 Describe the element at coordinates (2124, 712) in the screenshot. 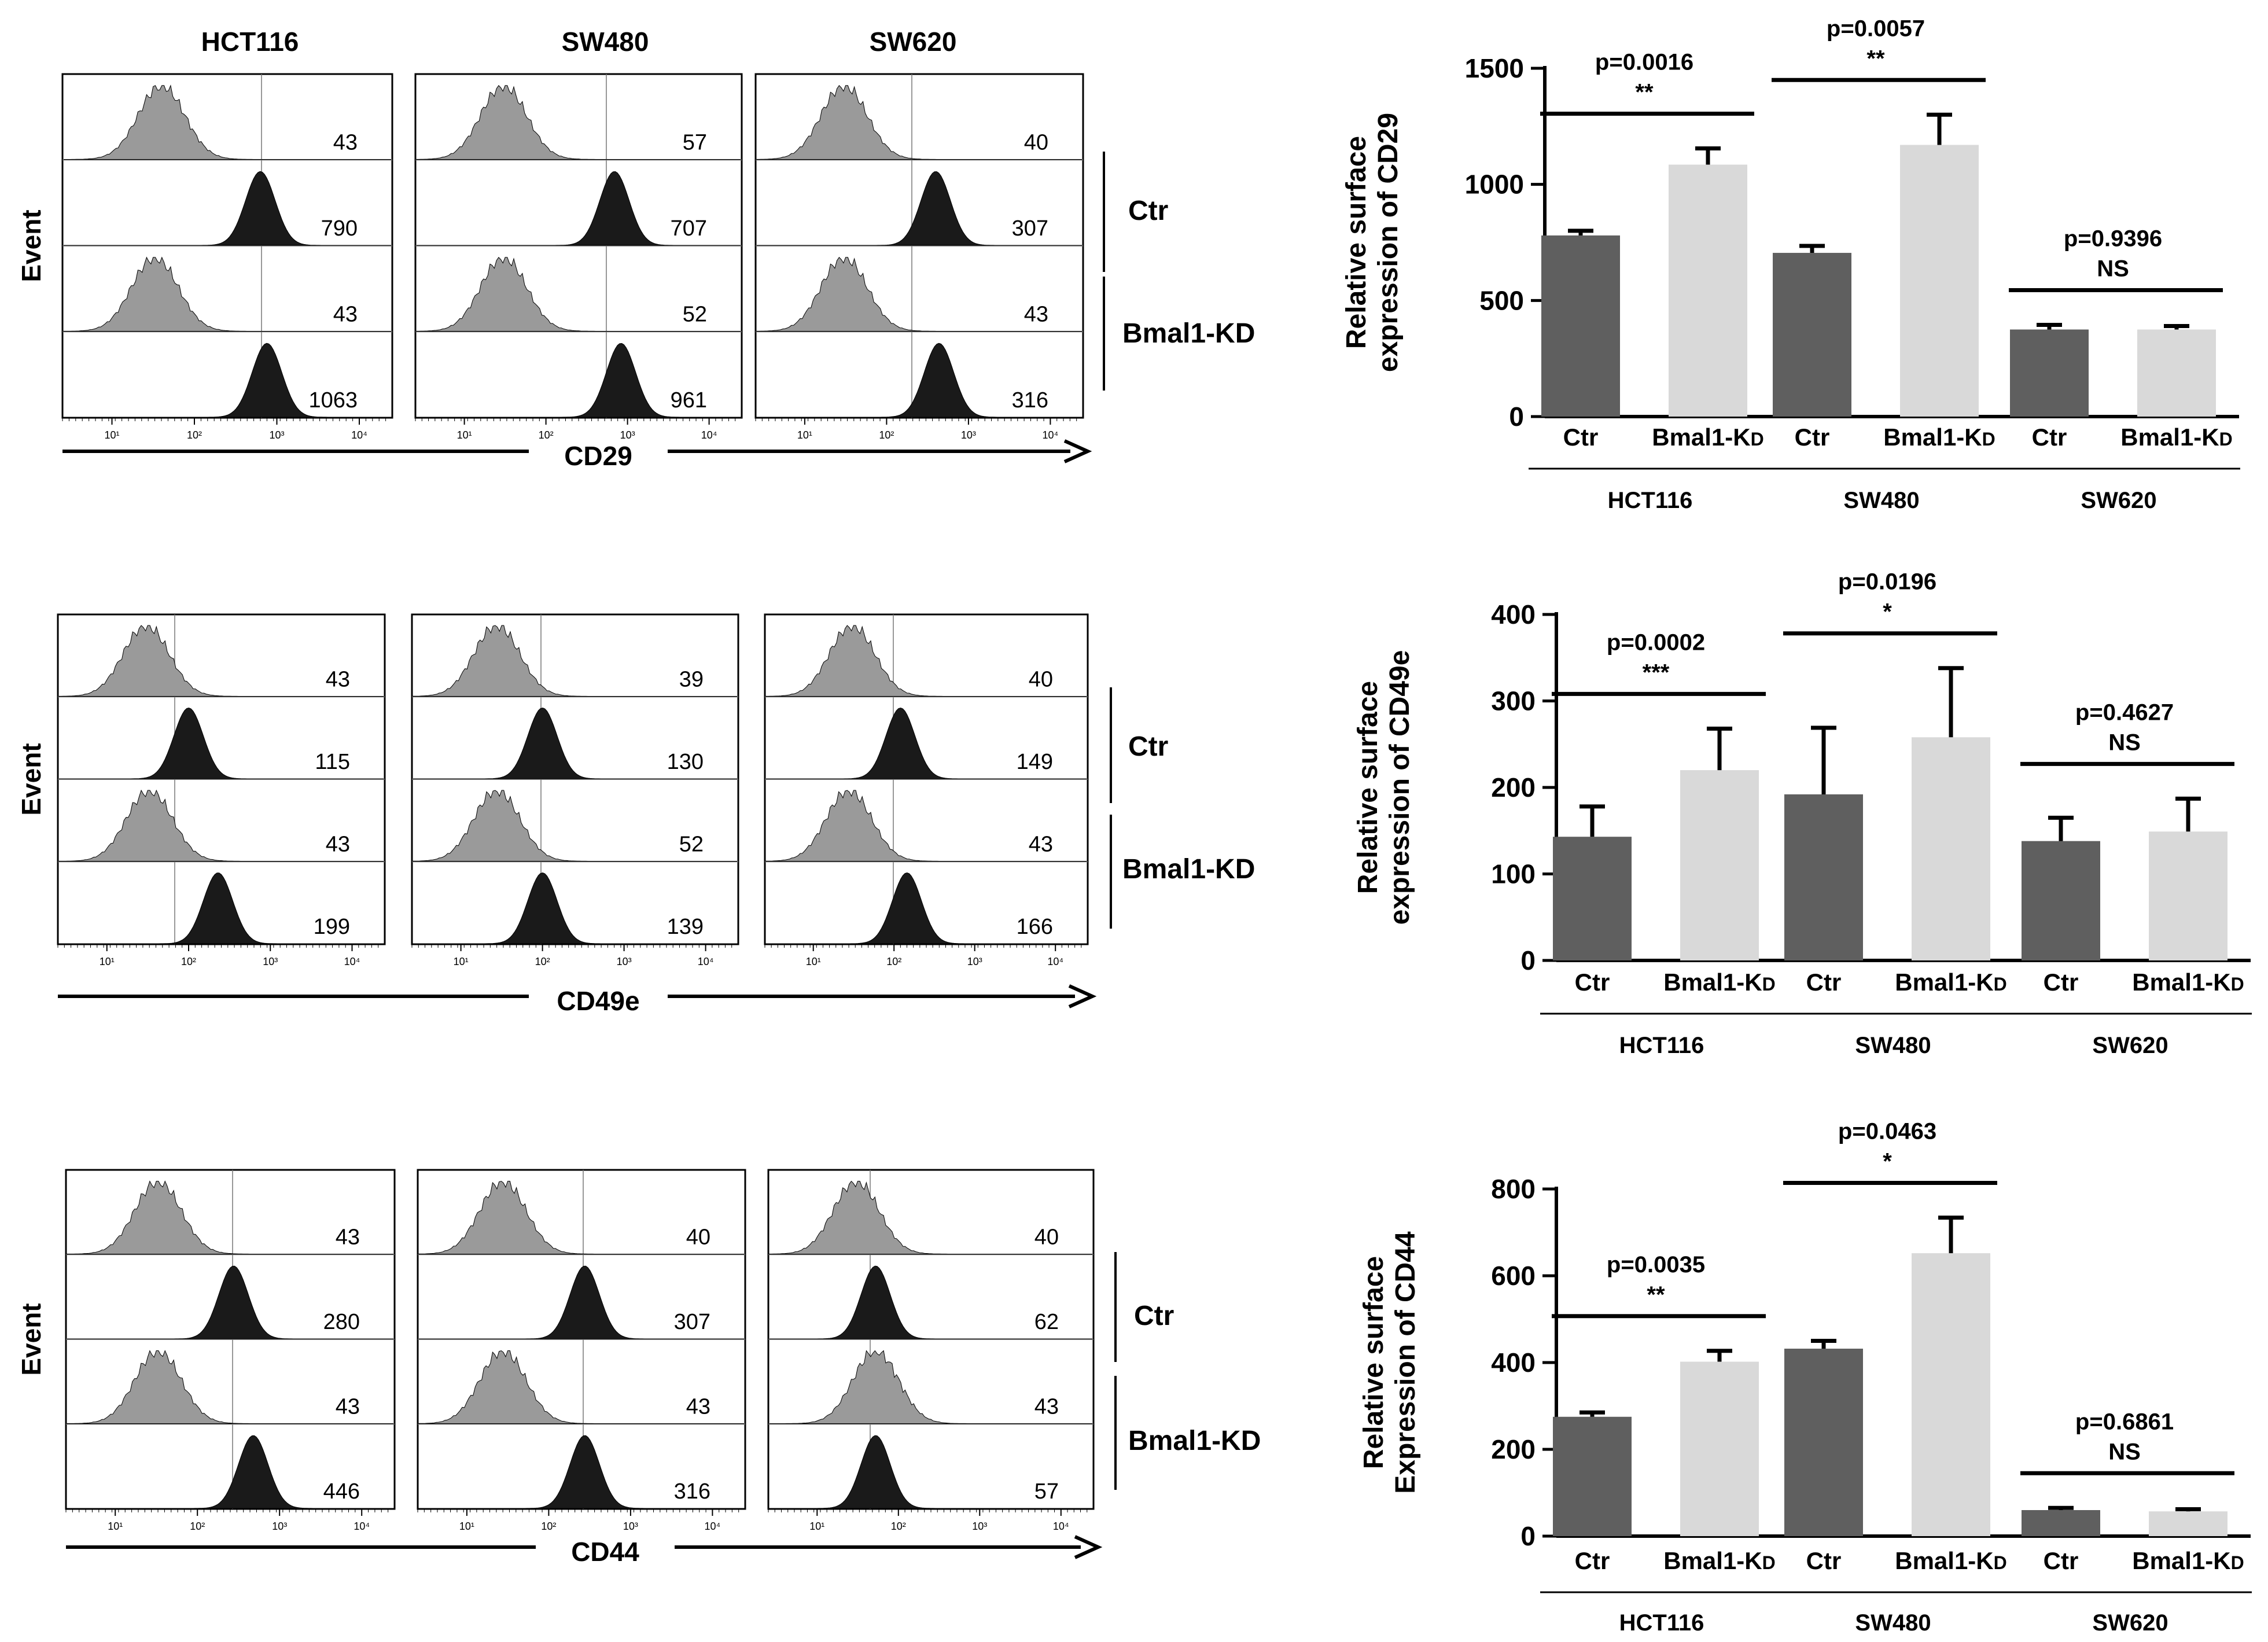

I see `significance-p-value: p=0.4627` at that location.